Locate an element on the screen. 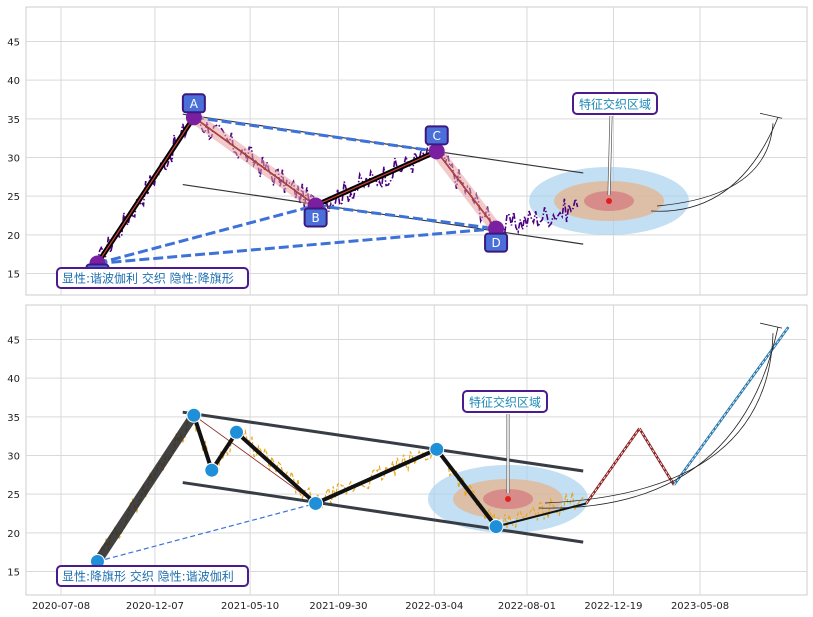  pattern-label-text: 显性:谐波伽利 交织 隐性:降旗形 is located at coordinates (148, 278).